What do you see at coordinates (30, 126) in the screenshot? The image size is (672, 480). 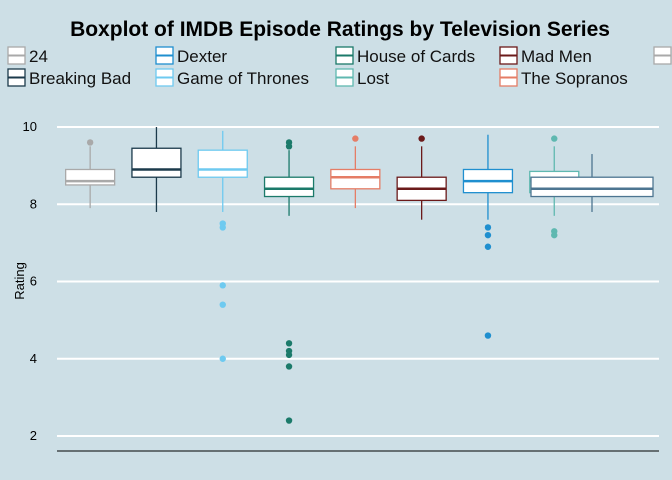 I see `y-tick-label: 10` at bounding box center [30, 126].